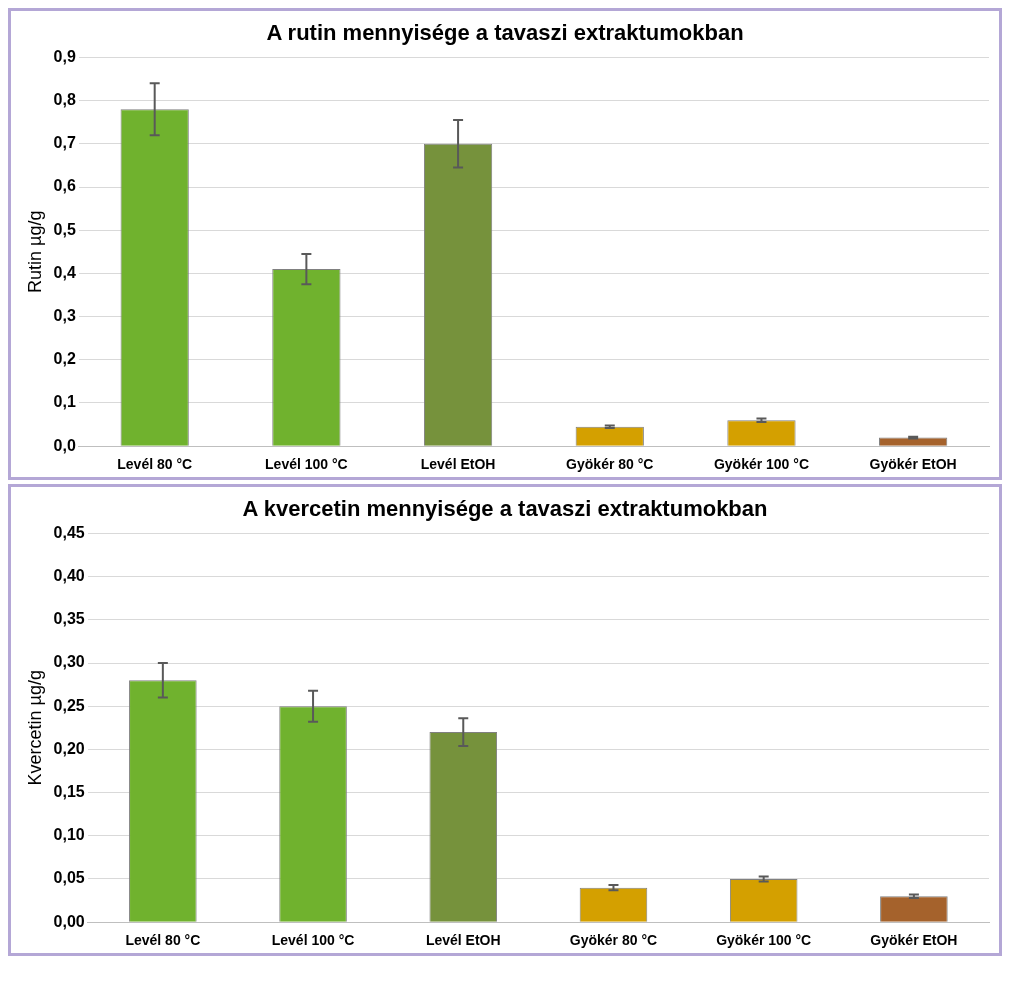 This screenshot has width=1018, height=992. I want to click on y-axis-title: Kvercetin µg/g, so click(34, 728).